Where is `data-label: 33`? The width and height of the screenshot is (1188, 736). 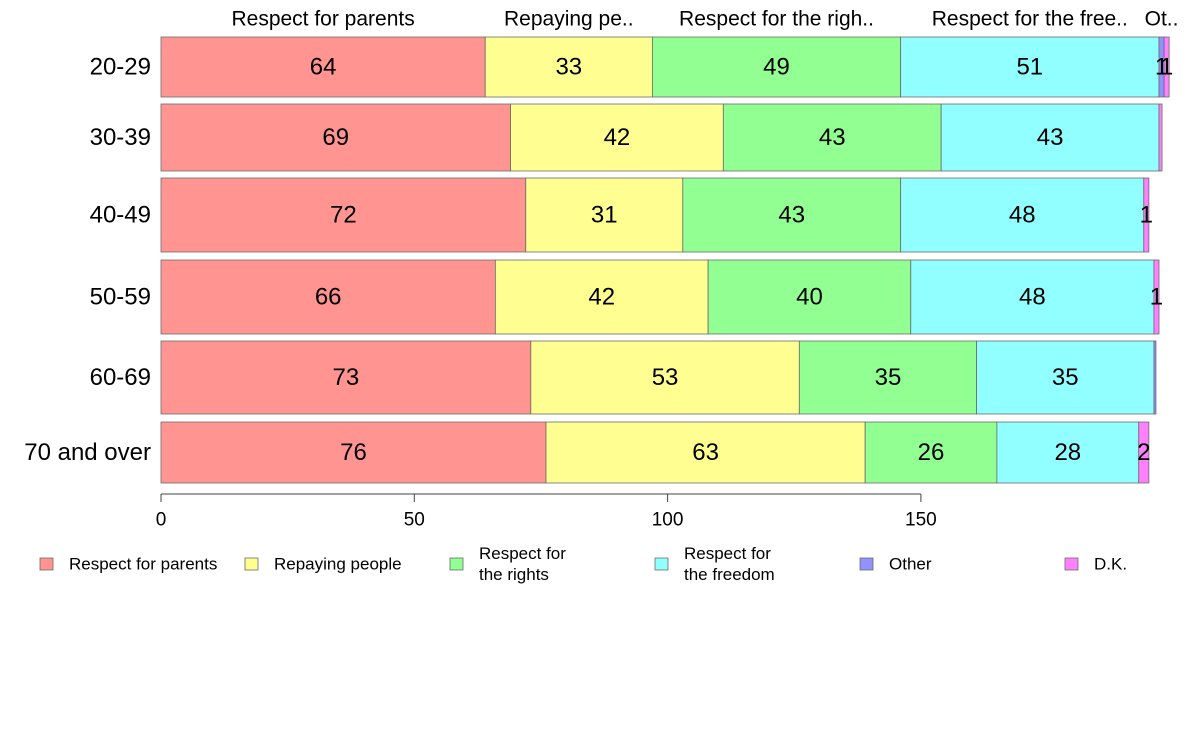 data-label: 33 is located at coordinates (568, 67).